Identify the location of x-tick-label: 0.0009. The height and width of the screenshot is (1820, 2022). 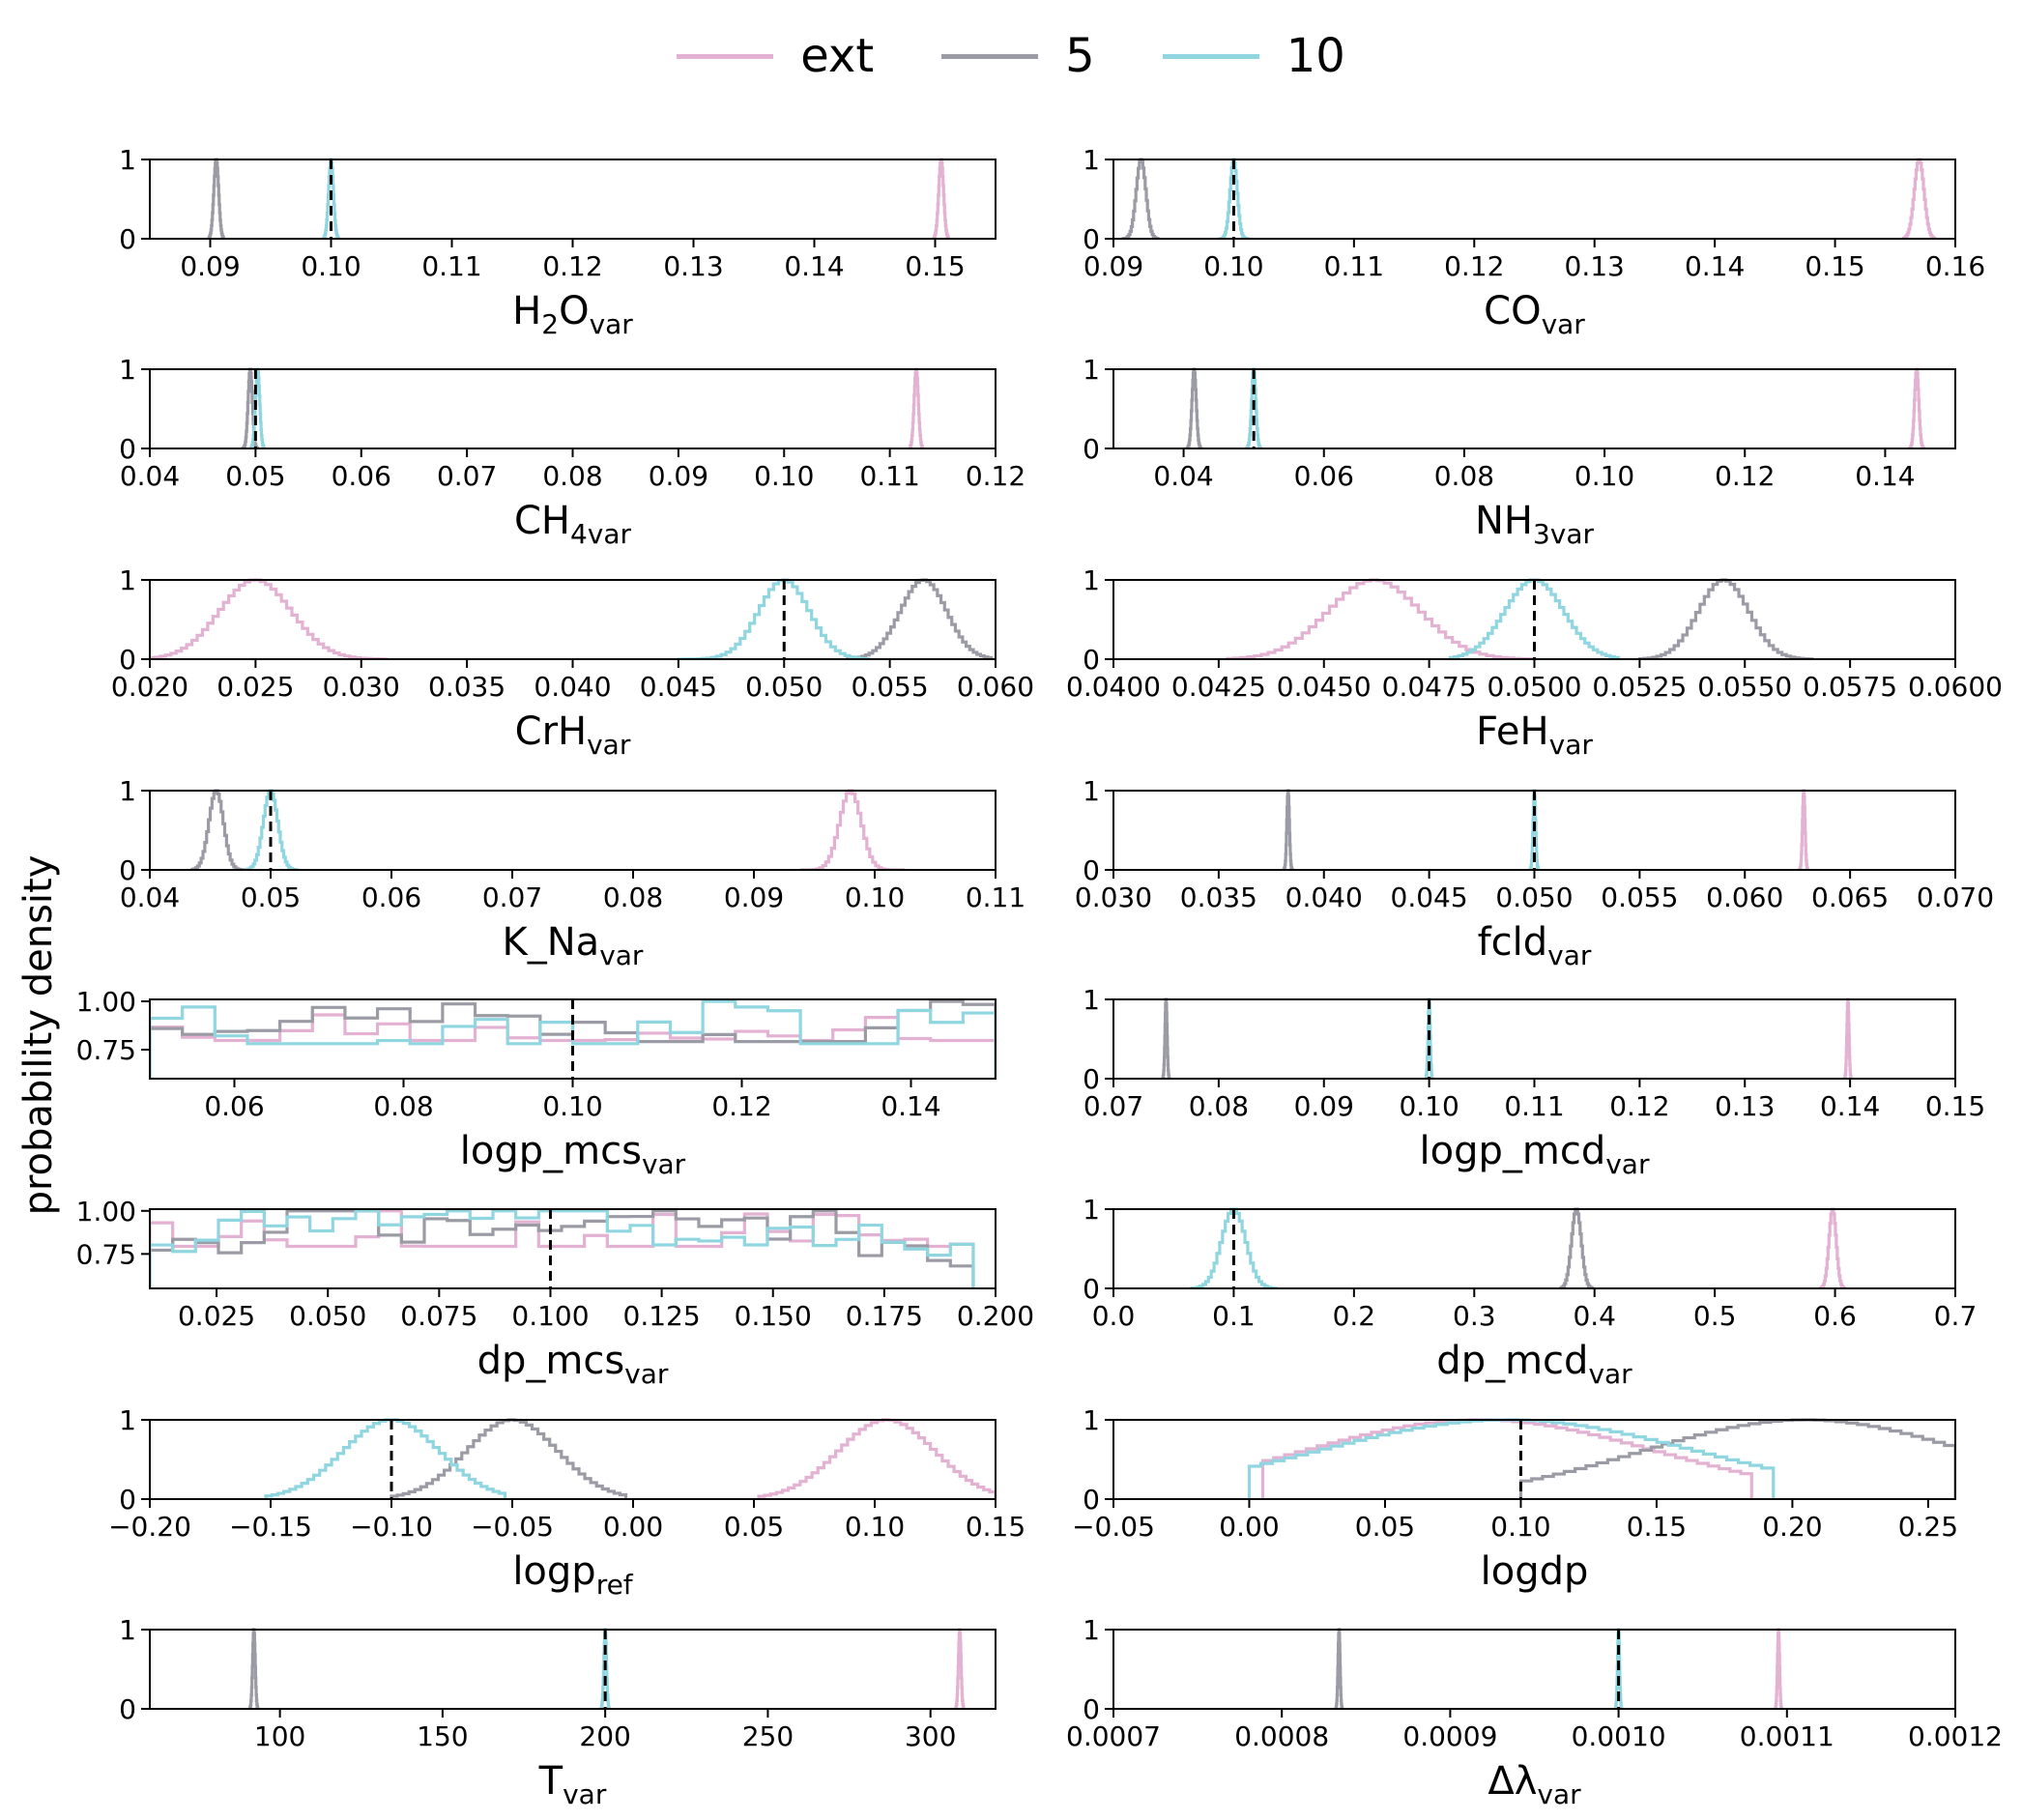
(1449, 1736).